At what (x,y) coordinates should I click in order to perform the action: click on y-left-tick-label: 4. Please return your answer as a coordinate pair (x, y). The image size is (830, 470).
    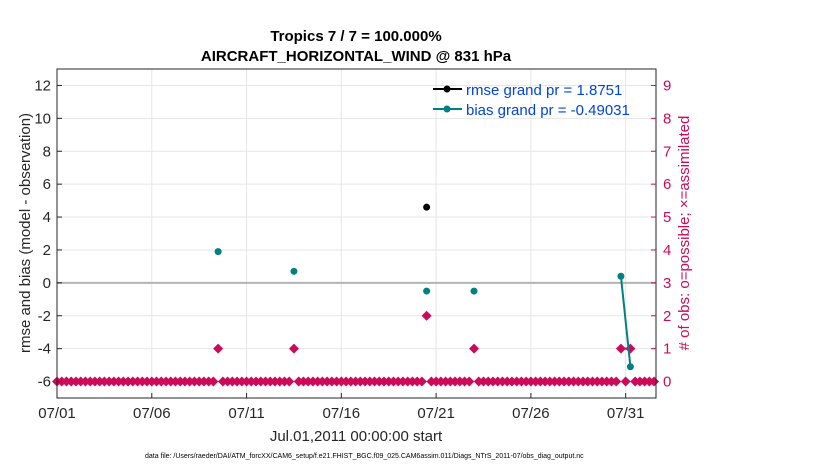
    Looking at the image, I should click on (47, 217).